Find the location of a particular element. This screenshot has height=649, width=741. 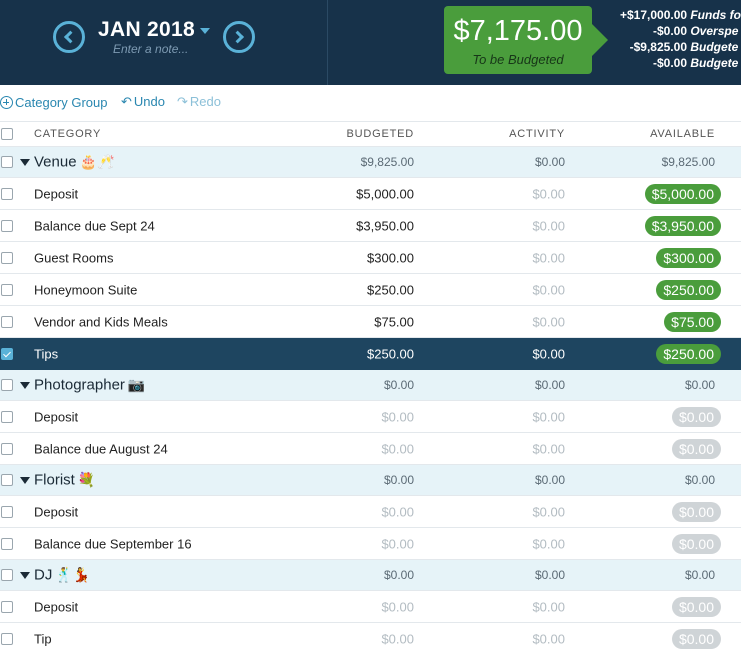

available-cell: $250.00 is located at coordinates (688, 353).